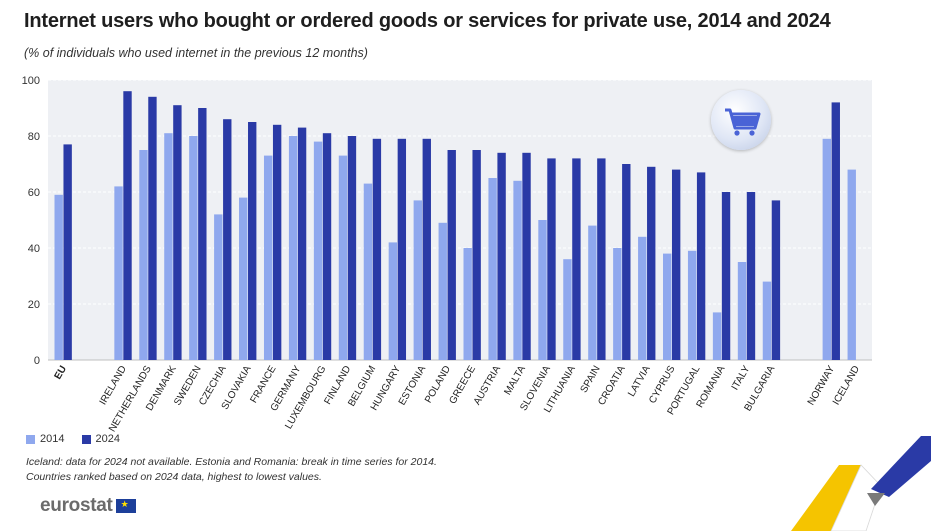 The width and height of the screenshot is (931, 531). What do you see at coordinates (218, 287) in the screenshot?
I see `bar-2014-czechia` at bounding box center [218, 287].